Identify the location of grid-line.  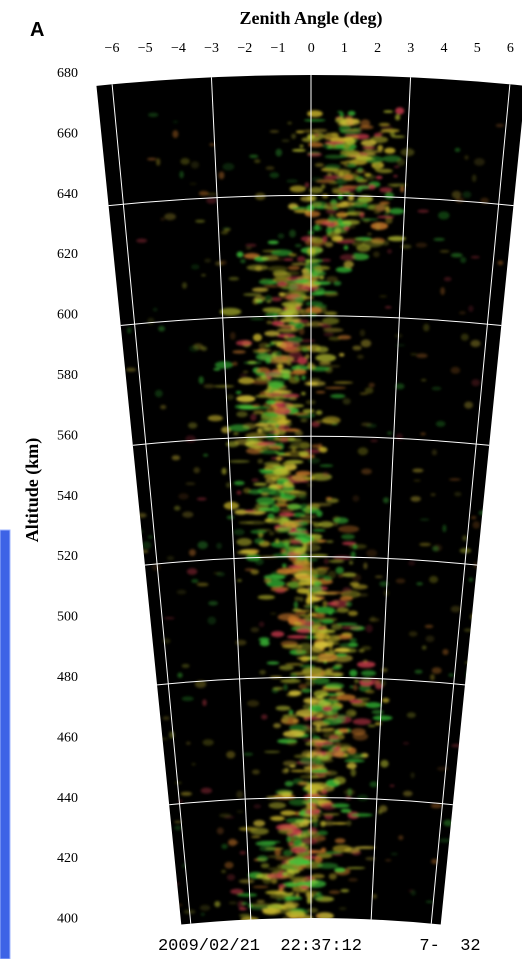
(231, 499).